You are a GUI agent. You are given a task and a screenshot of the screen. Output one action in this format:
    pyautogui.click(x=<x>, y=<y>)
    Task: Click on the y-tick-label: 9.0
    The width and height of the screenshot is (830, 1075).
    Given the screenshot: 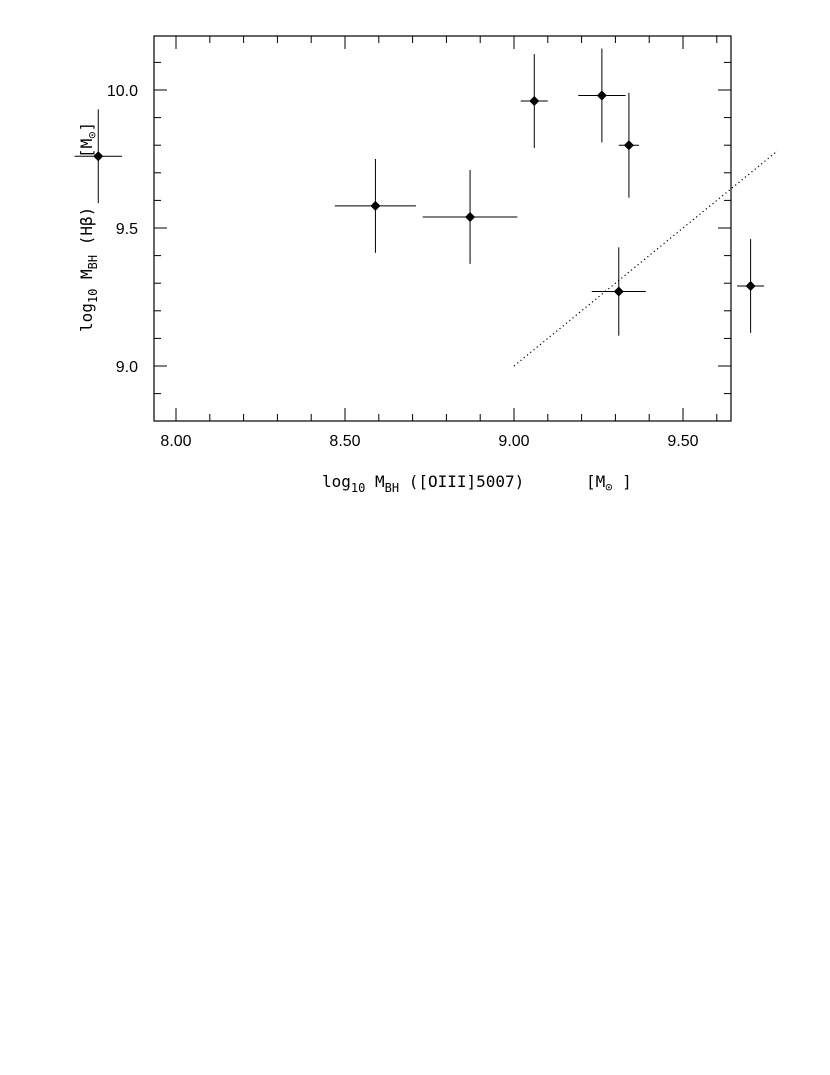 What is the action you would take?
    pyautogui.click(x=127, y=367)
    